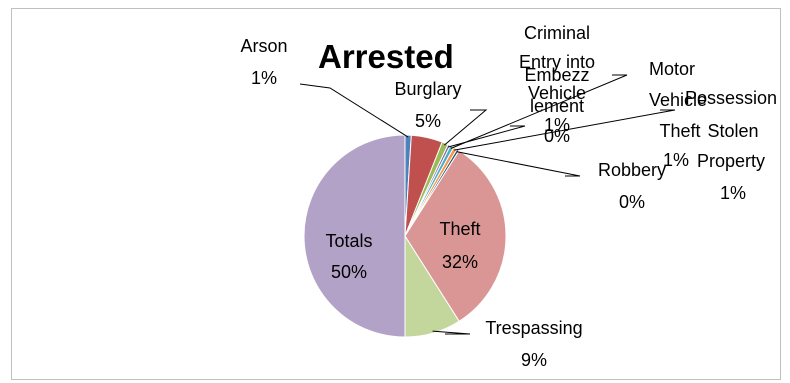 This screenshot has width=790, height=383. I want to click on leader-line-motor-vehicle-theft, so click(539, 111).